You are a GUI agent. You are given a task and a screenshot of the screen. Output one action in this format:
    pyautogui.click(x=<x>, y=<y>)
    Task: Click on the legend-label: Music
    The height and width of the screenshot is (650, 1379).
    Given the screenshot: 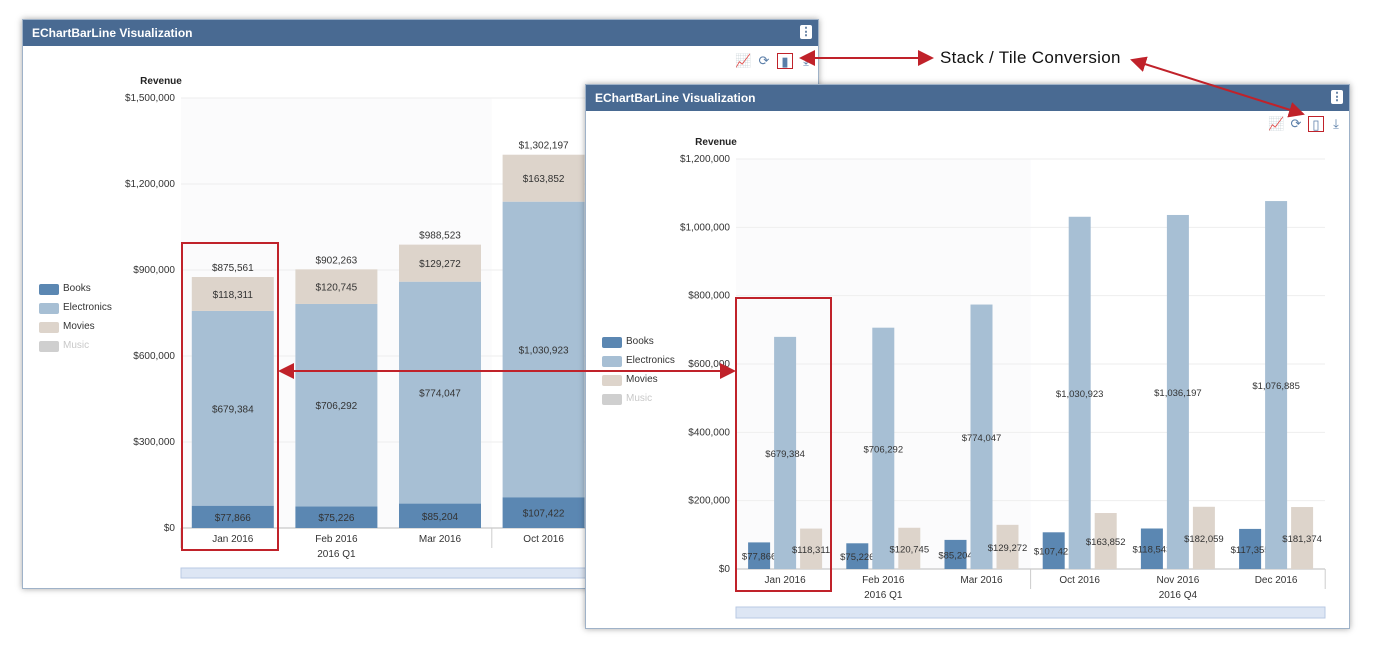 What is the action you would take?
    pyautogui.click(x=639, y=398)
    